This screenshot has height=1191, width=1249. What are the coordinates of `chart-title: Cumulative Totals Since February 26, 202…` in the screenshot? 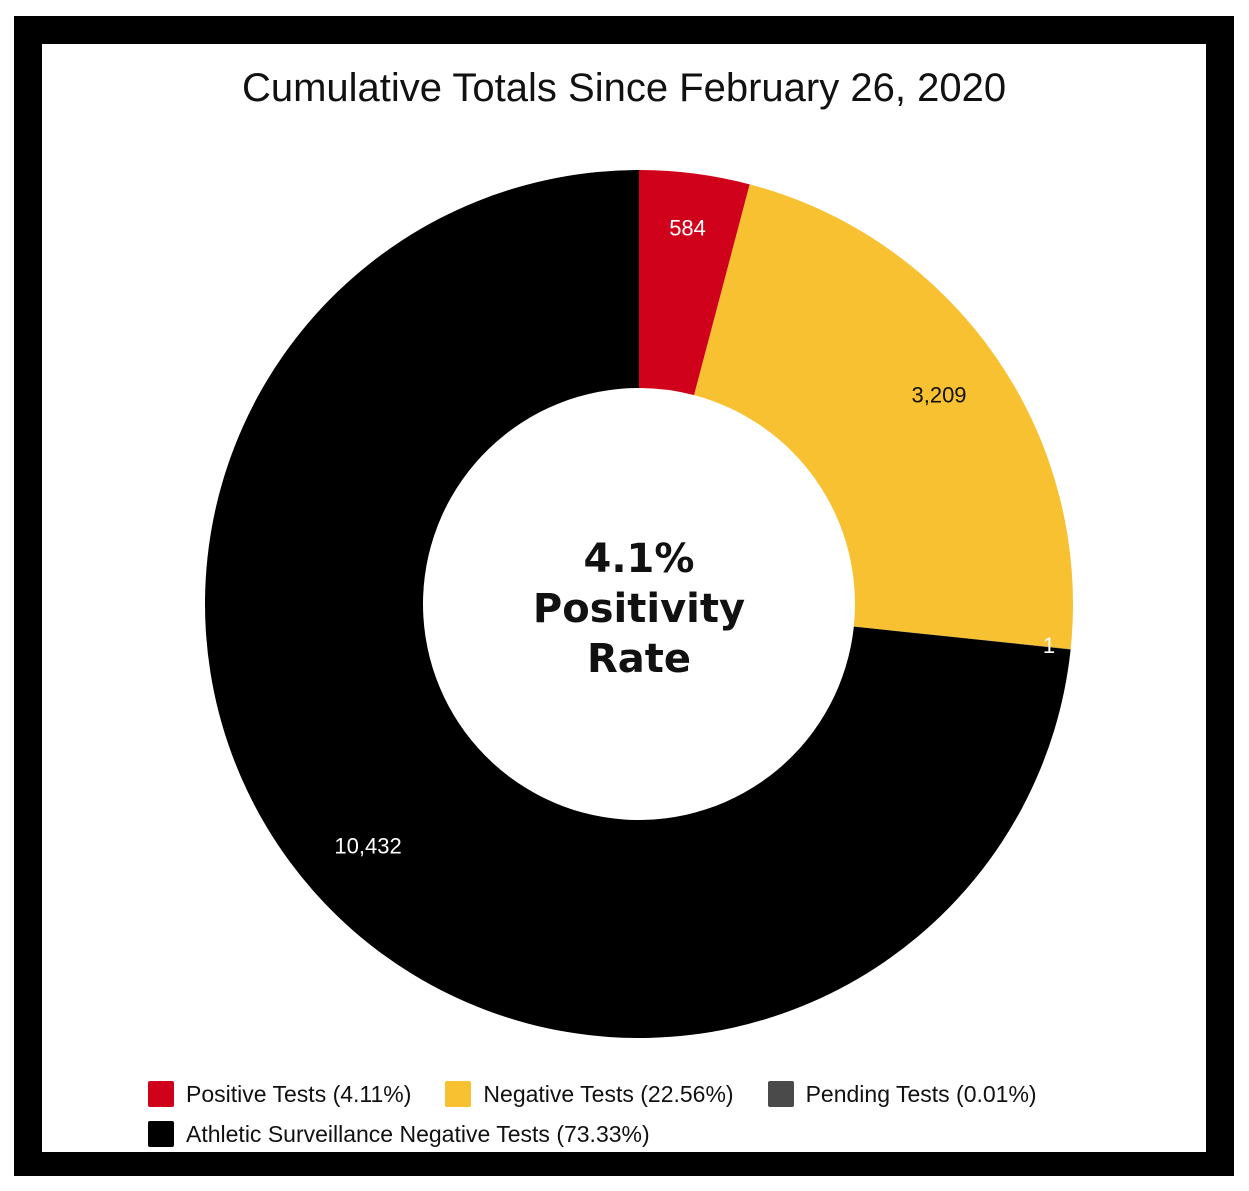 It's located at (624, 88).